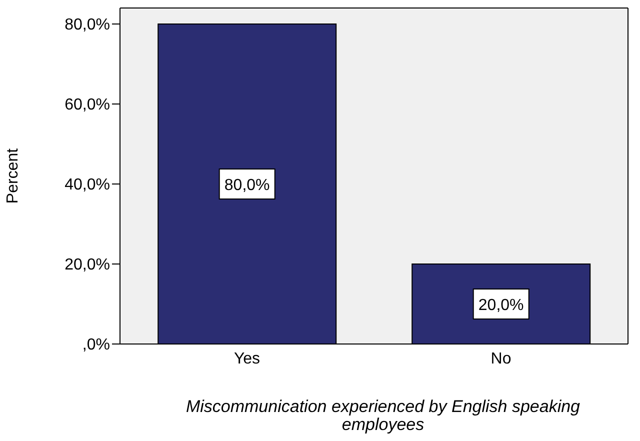  I want to click on x-tick-label: Yes, so click(247, 359).